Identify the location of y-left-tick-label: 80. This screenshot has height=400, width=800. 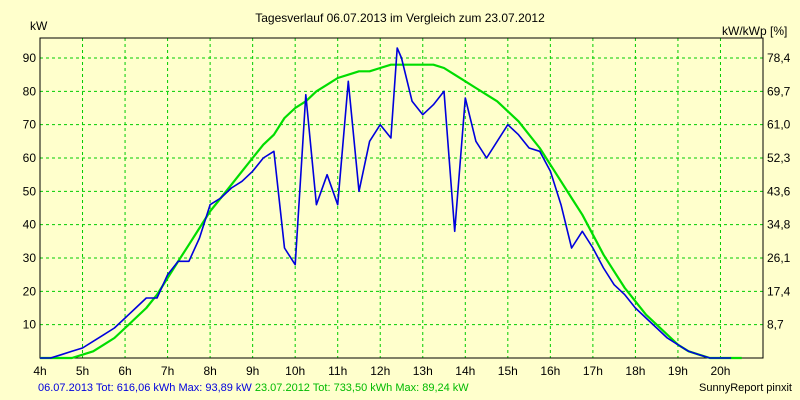
(30, 91).